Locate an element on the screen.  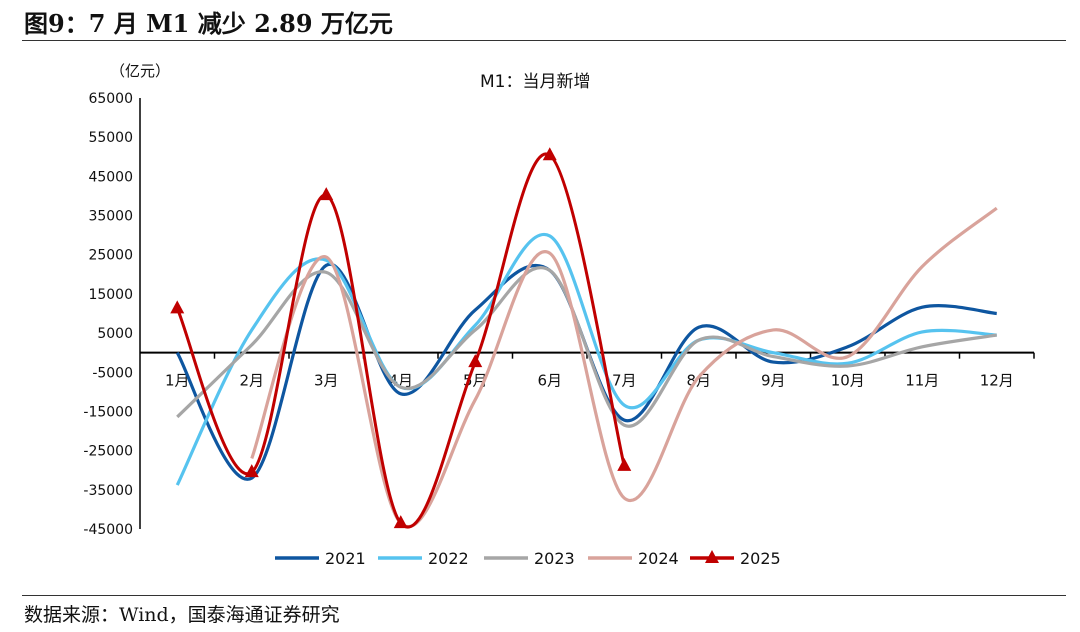
x-tick-label: 4月 is located at coordinates (400, 381).